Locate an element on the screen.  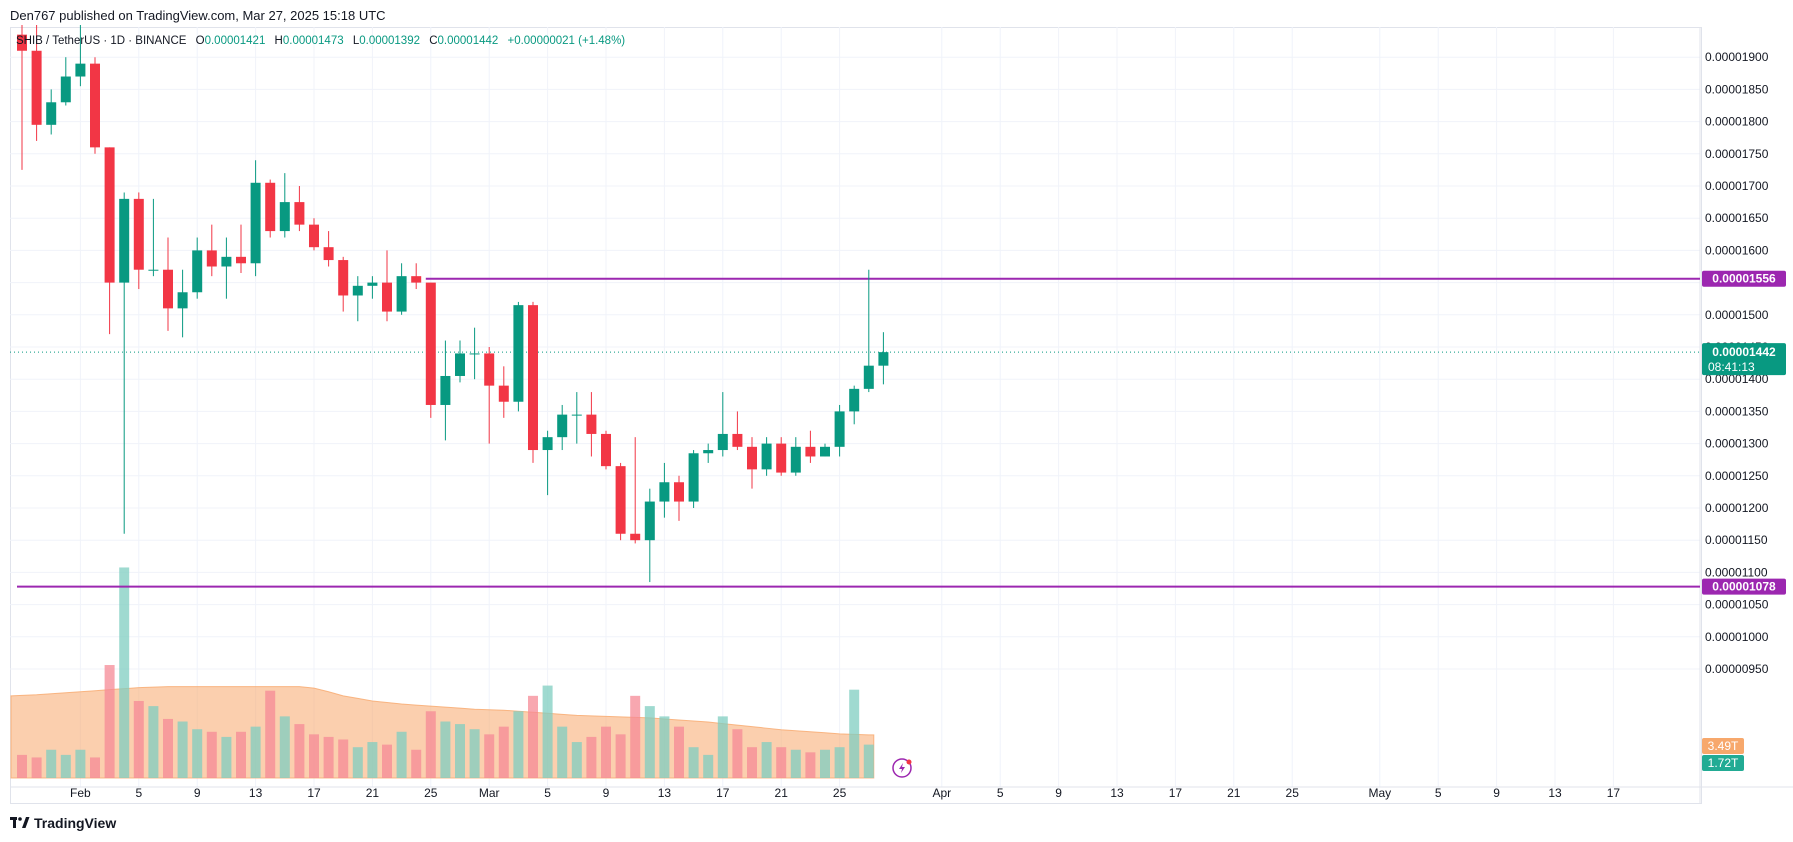
price-tick-label: 0.00001250 is located at coordinates (1737, 476).